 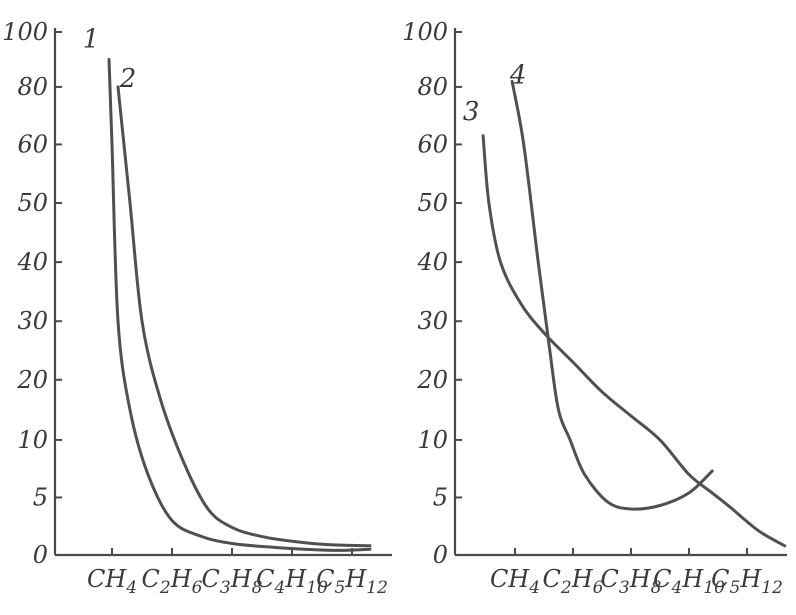 What do you see at coordinates (128, 79) in the screenshot?
I see `series-2-label: 2` at bounding box center [128, 79].